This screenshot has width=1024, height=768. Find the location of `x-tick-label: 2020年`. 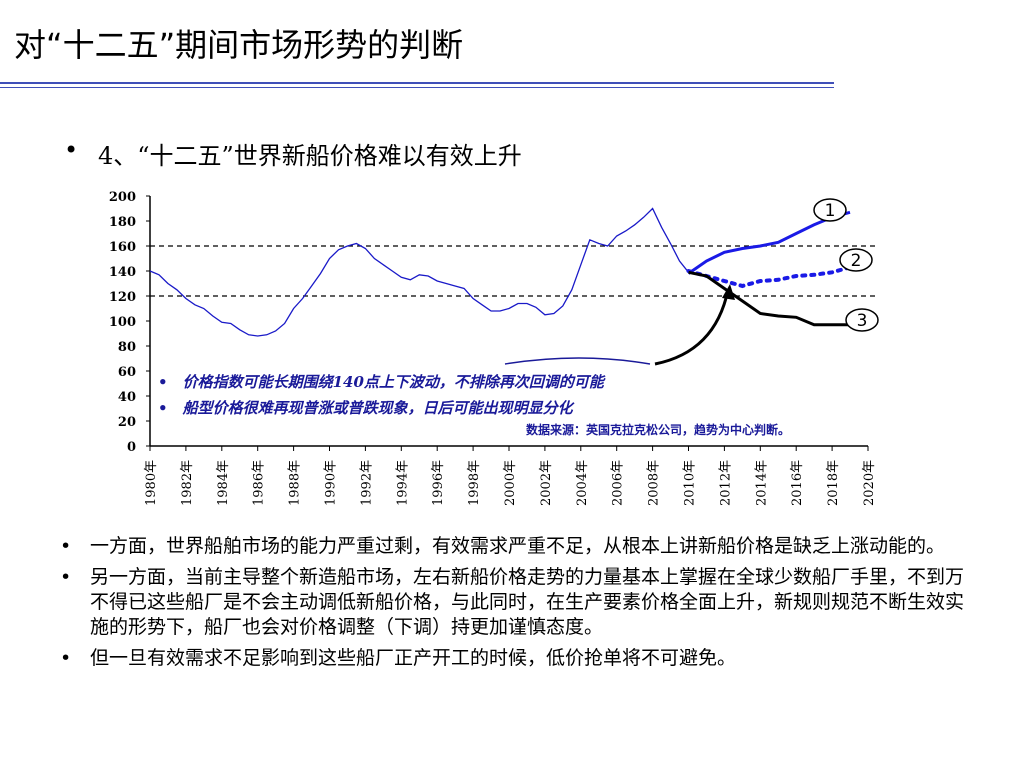

x-tick-label: 2020年 is located at coordinates (869, 483).